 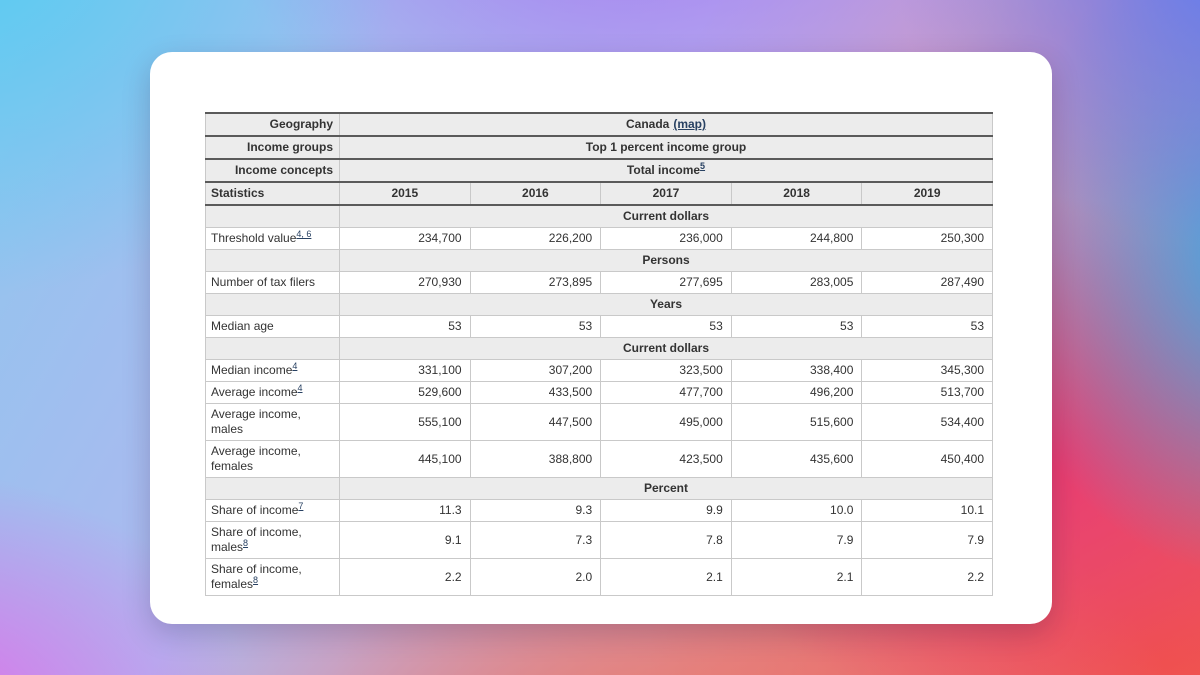 I want to click on value-cell: 287,490, so click(x=927, y=282).